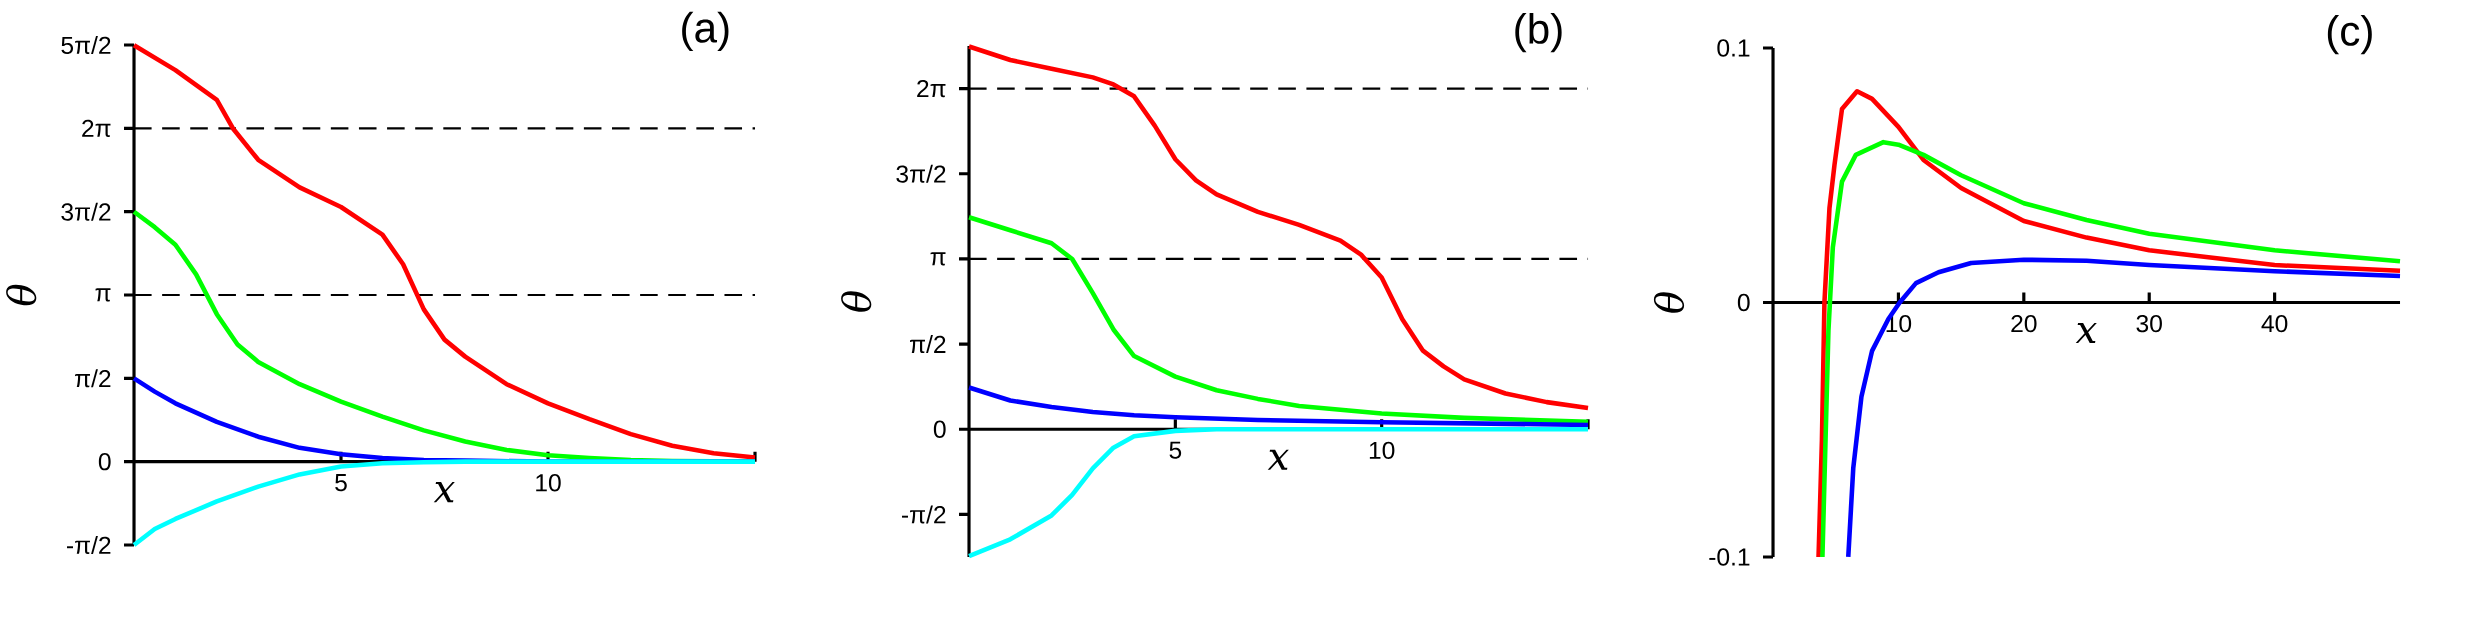  Describe the element at coordinates (1729, 557) in the screenshot. I see `y-tick-label: -0.1` at that location.